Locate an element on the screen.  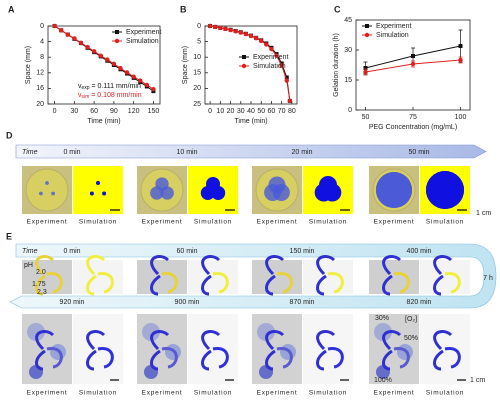
ph-value: 2.0 is located at coordinates (41, 272).